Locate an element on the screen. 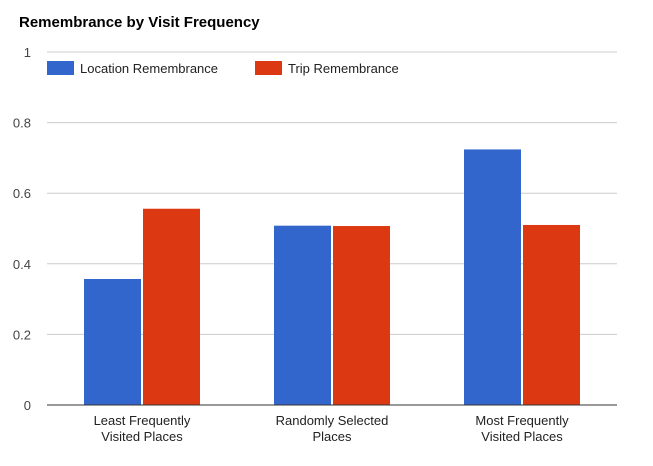  x-category-label: Most Frequently Visited Places is located at coordinates (522, 428).